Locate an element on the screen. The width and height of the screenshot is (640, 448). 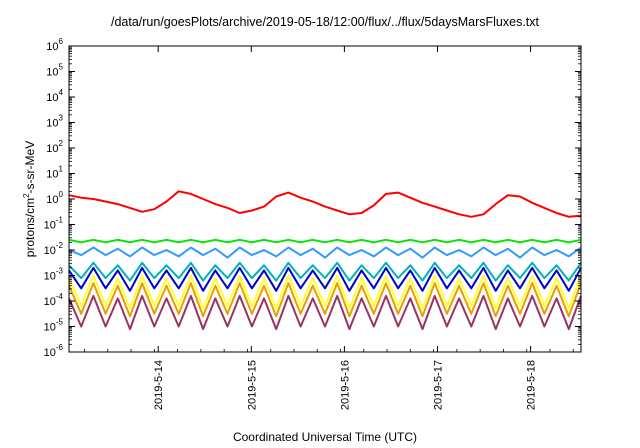
y-tick-label: 10² is located at coordinates (54, 147).